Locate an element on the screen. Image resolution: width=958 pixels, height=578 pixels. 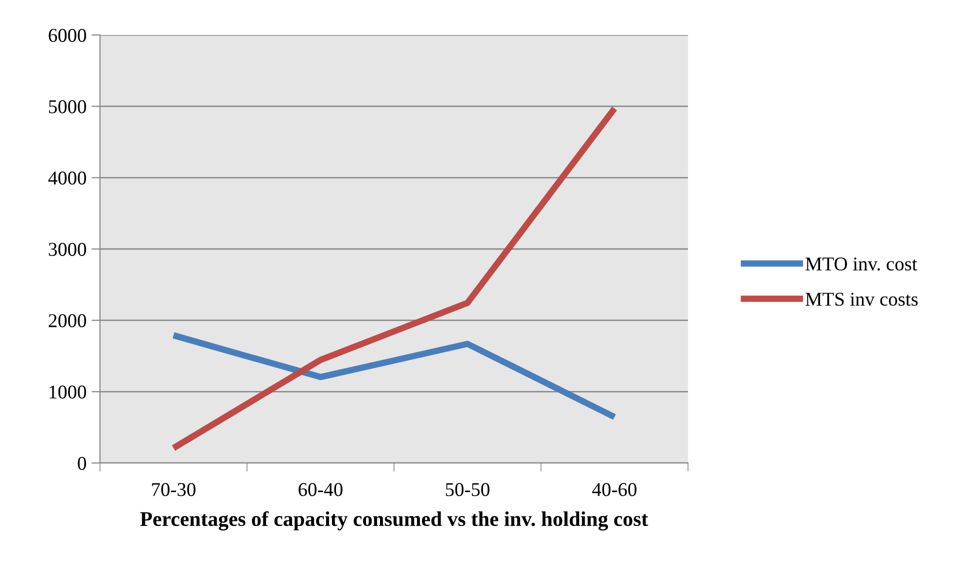
x-tick-label: 70-30 is located at coordinates (174, 489).